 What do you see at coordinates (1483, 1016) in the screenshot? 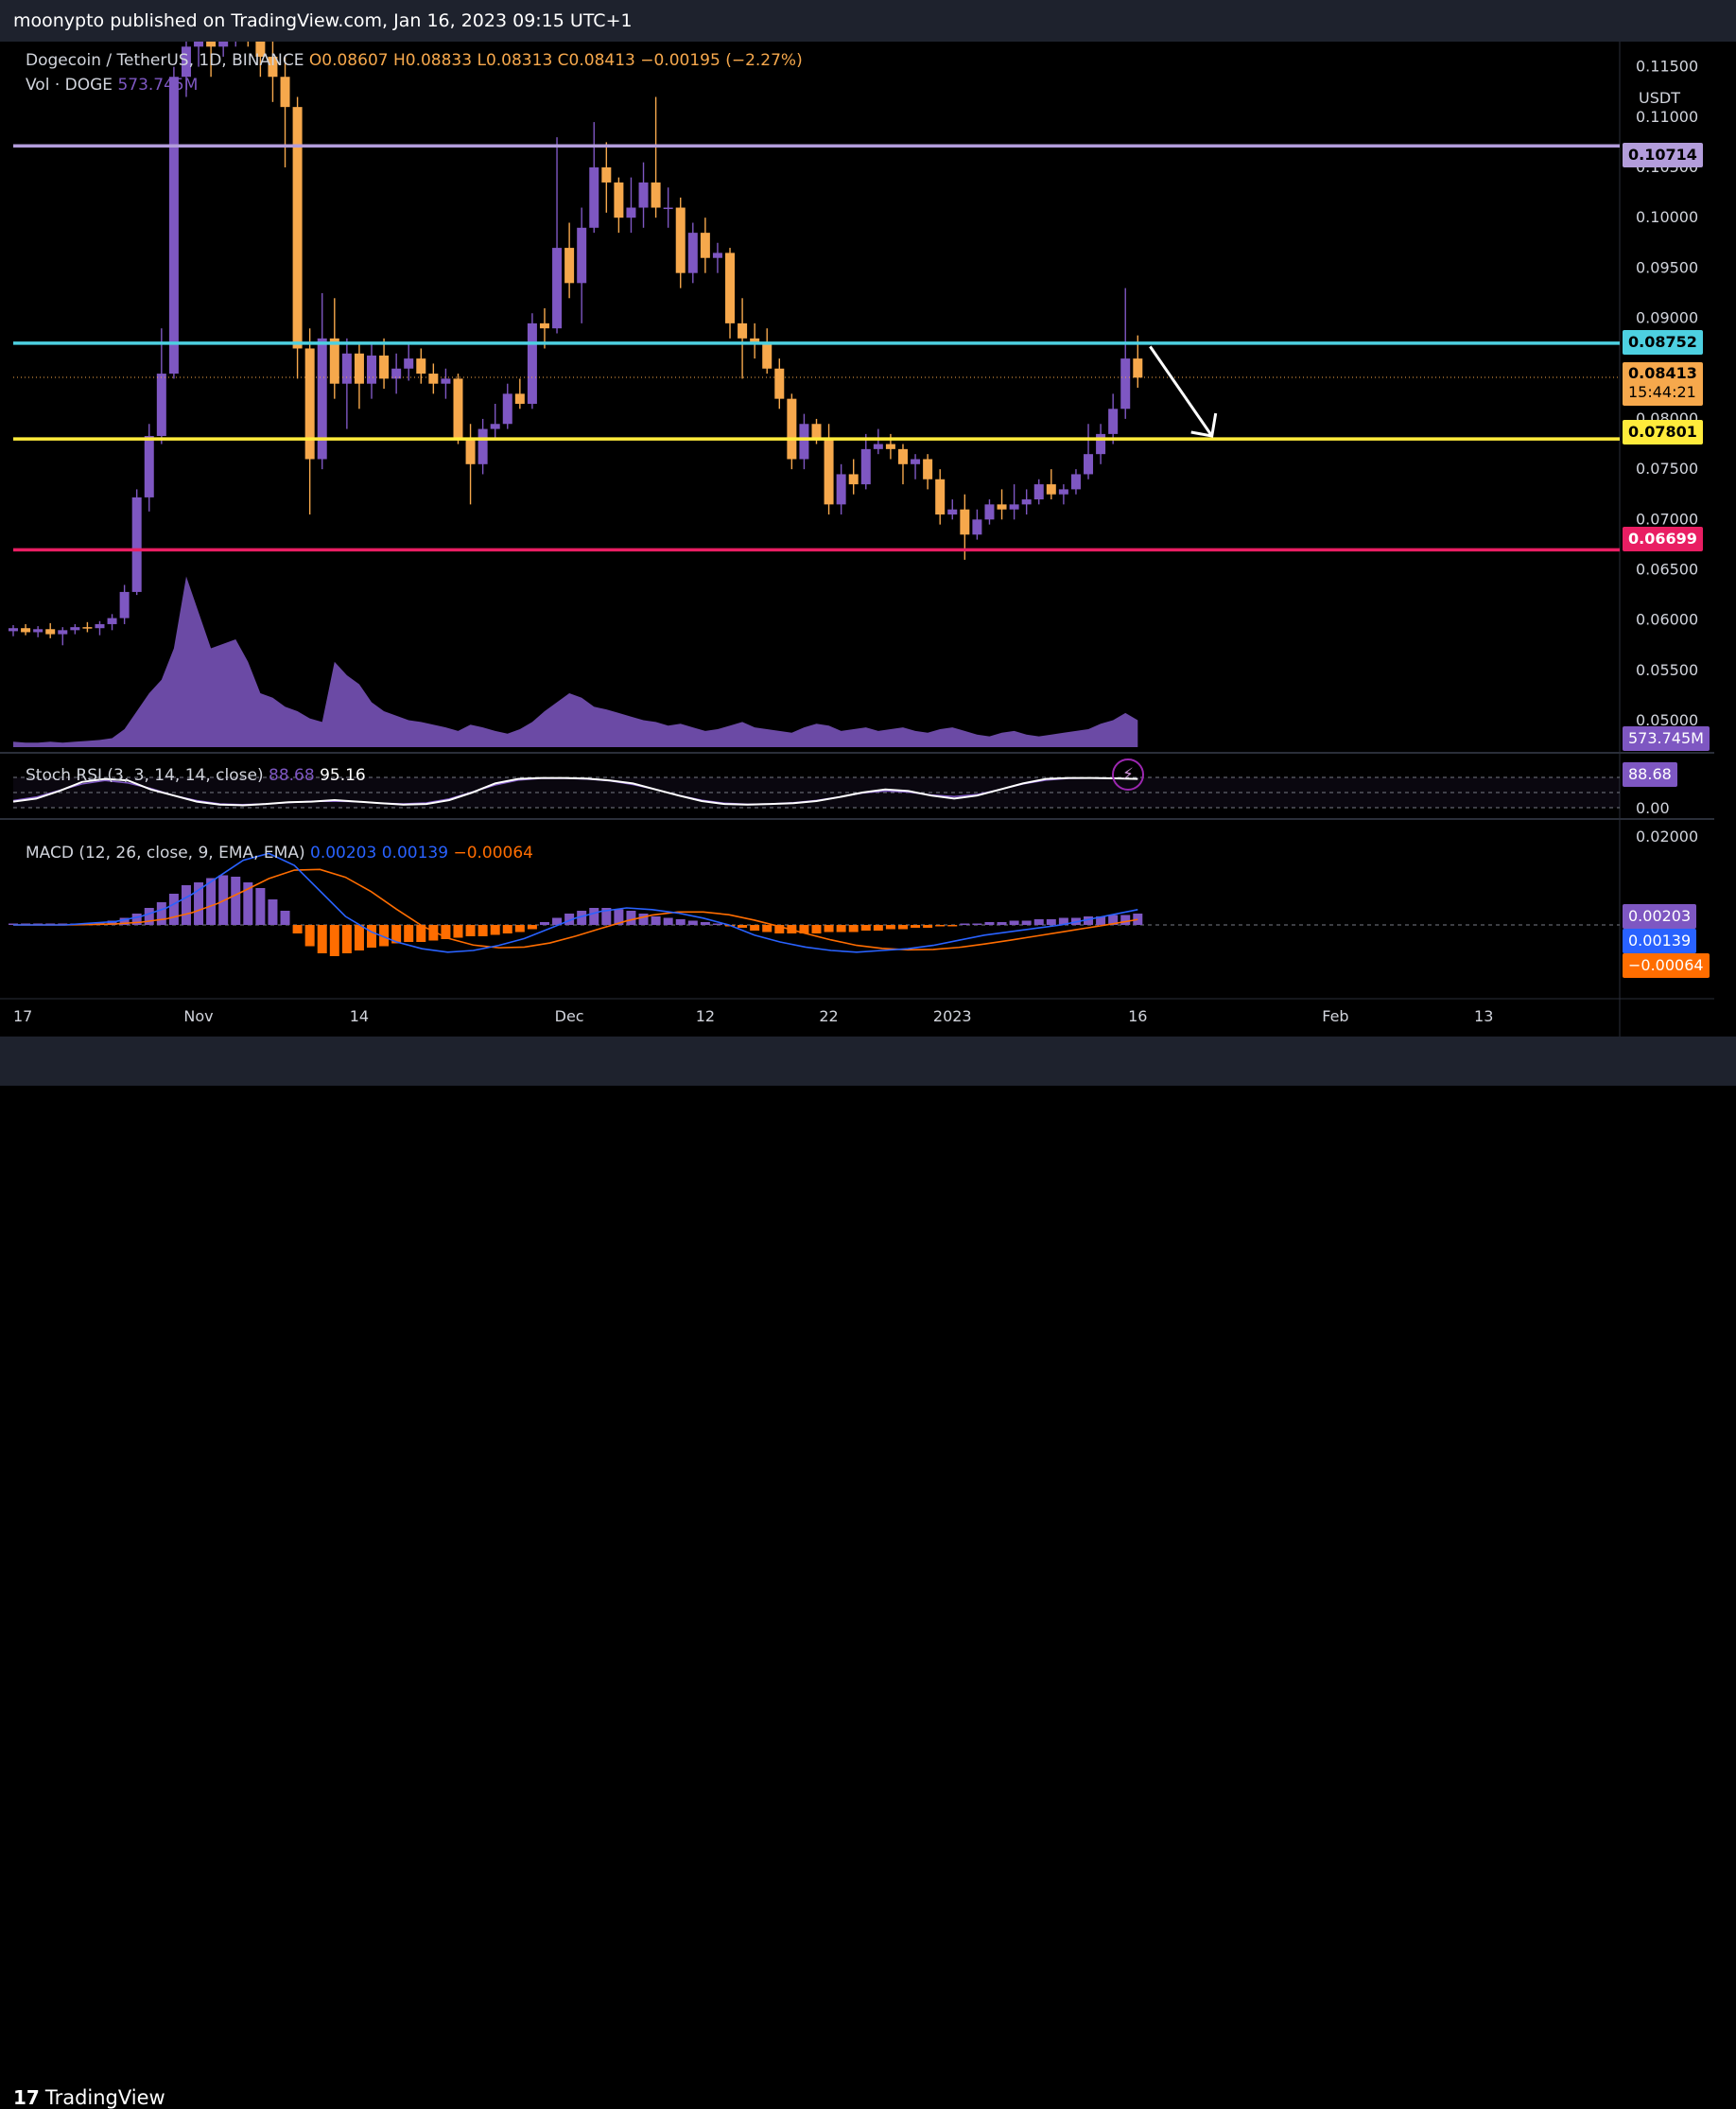
I see `time-tick-label: 13` at bounding box center [1483, 1016].